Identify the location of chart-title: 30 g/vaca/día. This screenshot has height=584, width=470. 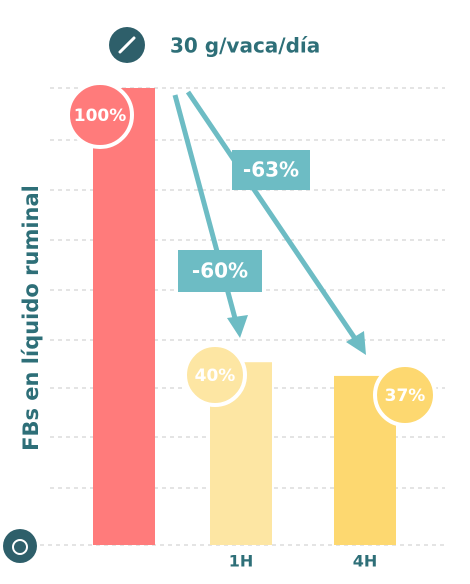
(245, 46).